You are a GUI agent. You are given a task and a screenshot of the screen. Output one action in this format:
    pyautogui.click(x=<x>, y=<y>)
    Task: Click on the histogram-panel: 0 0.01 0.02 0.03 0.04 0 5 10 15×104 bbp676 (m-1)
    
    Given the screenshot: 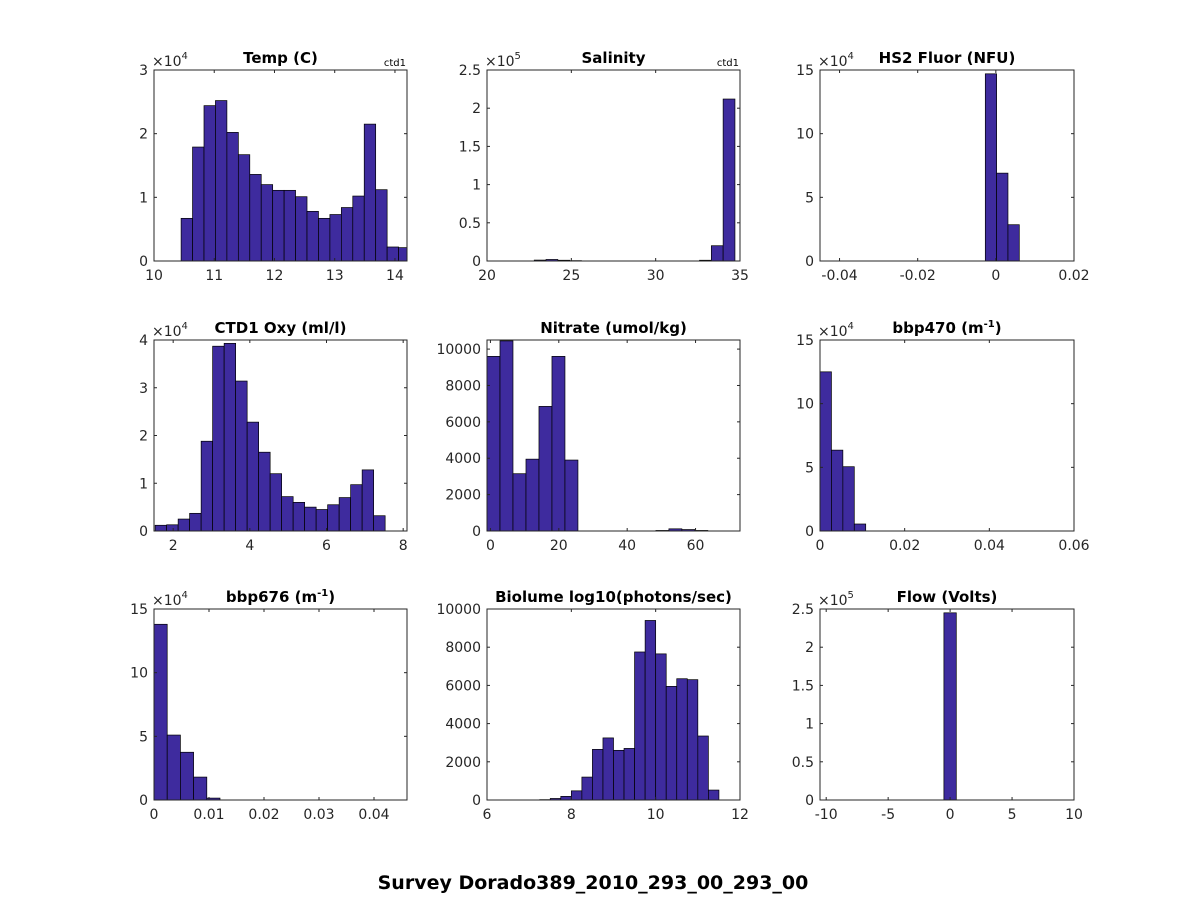 What is the action you would take?
    pyautogui.click(x=269, y=705)
    